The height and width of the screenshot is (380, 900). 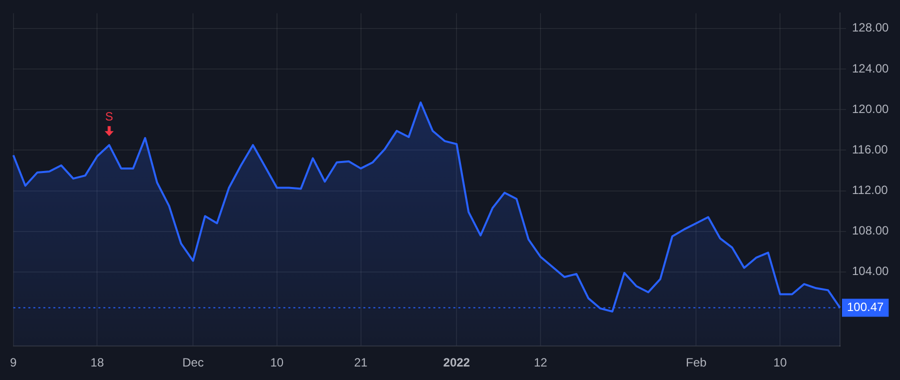 What do you see at coordinates (871, 68) in the screenshot?
I see `y-tick-label: 124.00` at bounding box center [871, 68].